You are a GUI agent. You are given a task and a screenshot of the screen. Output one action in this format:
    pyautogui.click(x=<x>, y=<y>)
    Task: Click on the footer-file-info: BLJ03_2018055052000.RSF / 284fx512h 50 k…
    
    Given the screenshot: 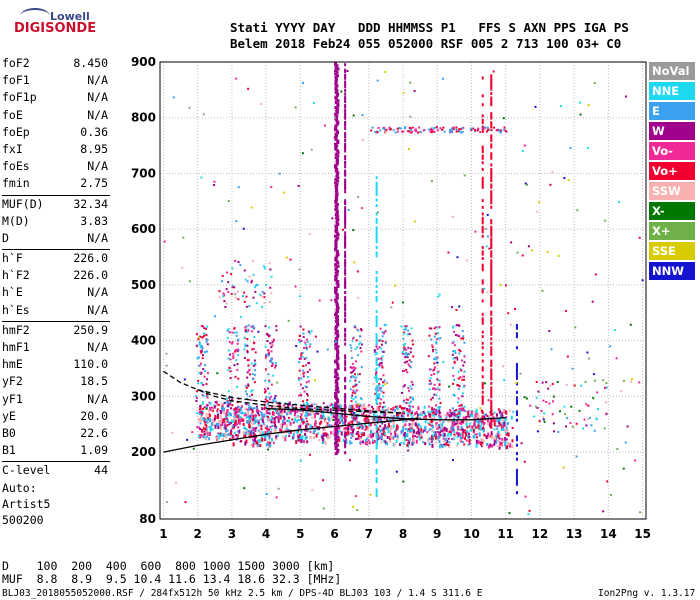 What is the action you would take?
    pyautogui.click(x=242, y=593)
    